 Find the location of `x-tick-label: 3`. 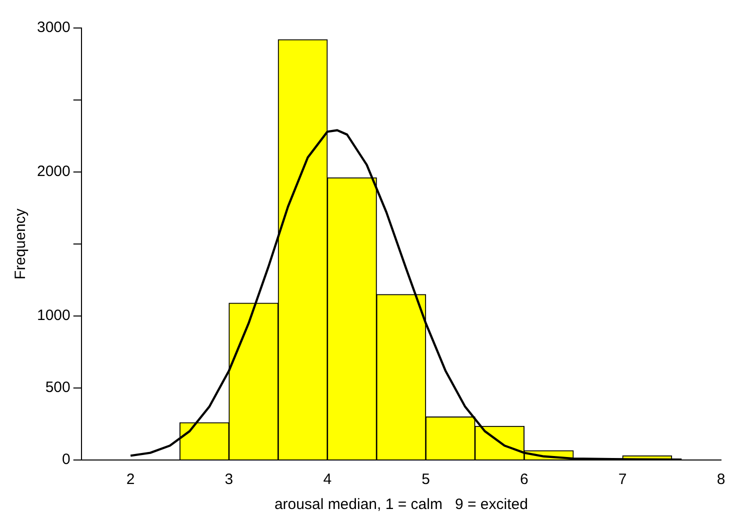

x-tick-label: 3 is located at coordinates (229, 479).